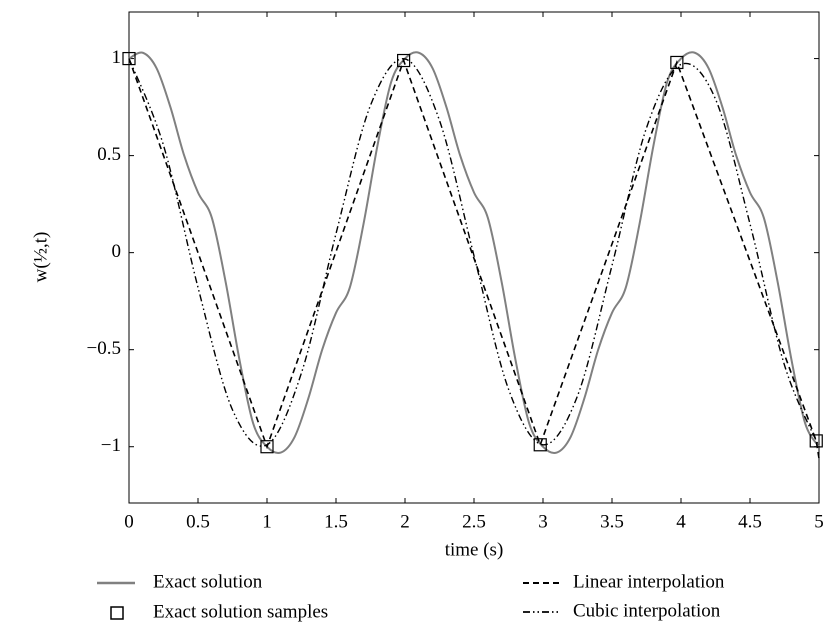  What do you see at coordinates (198, 521) in the screenshot?
I see `x-tick-label: 0.5` at bounding box center [198, 521].